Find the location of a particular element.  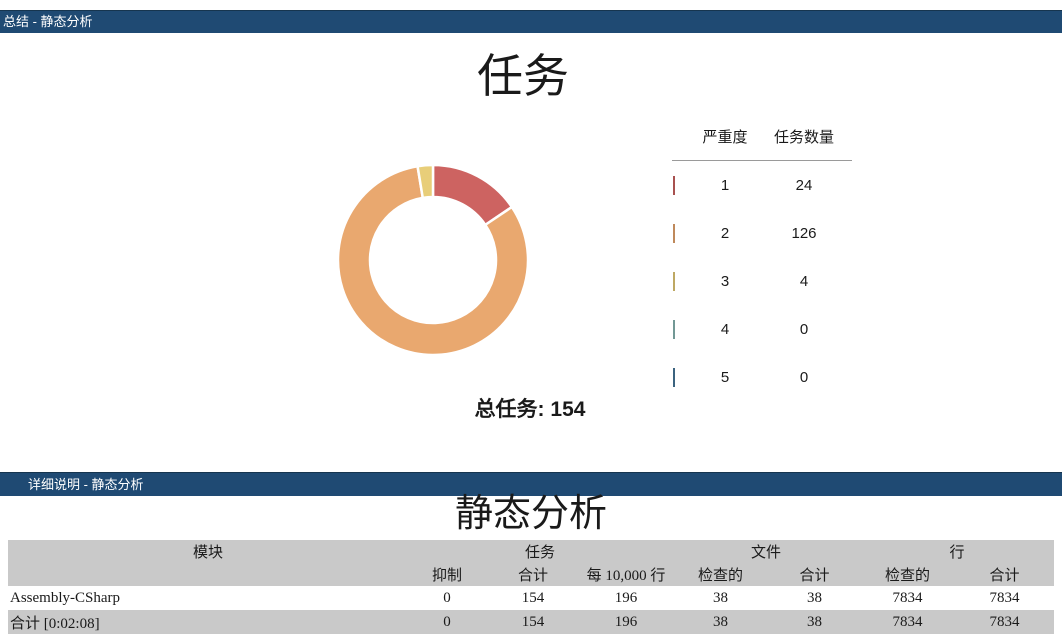

severity-2-swatch is located at coordinates (674, 233).